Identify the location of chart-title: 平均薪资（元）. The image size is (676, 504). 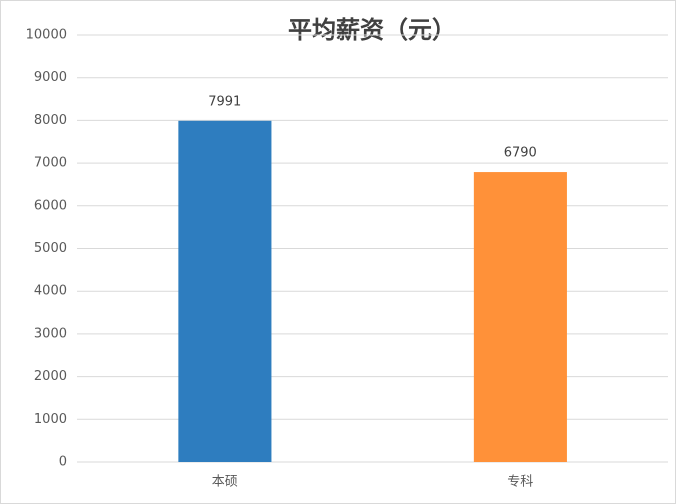
(372, 30).